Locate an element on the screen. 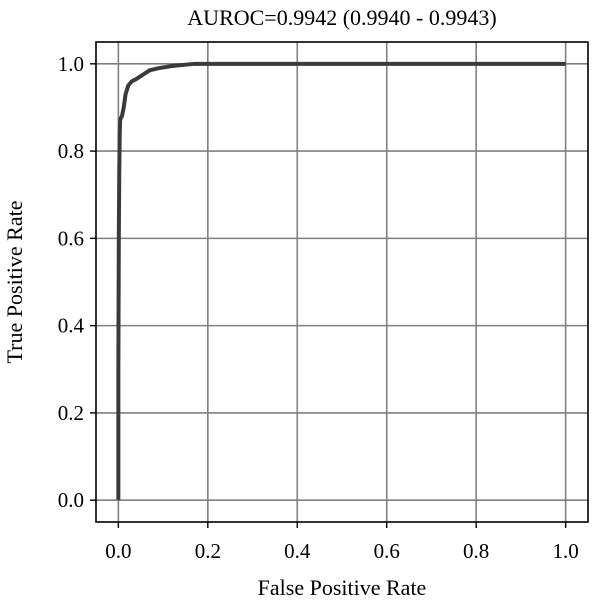 Image resolution: width=600 pixels, height=600 pixels. x-tick-label: 0.8 is located at coordinates (476, 551).